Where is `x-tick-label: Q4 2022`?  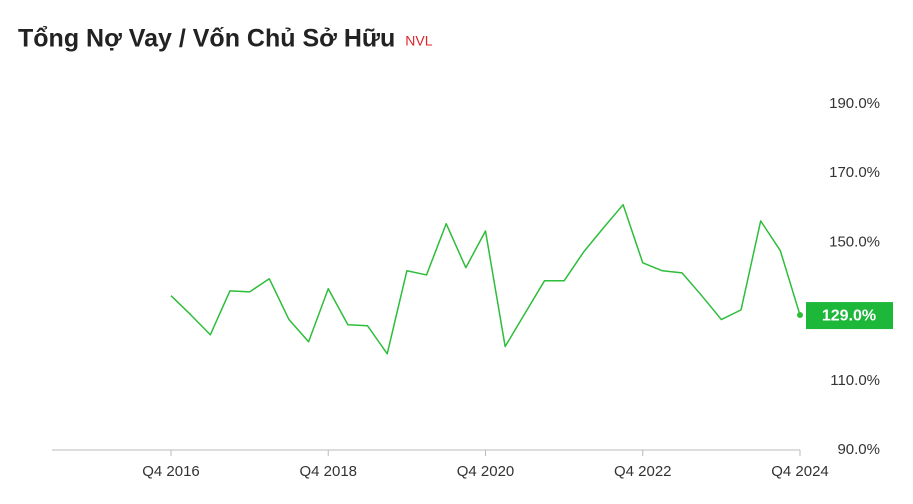 x-tick-label: Q4 2022 is located at coordinates (643, 471).